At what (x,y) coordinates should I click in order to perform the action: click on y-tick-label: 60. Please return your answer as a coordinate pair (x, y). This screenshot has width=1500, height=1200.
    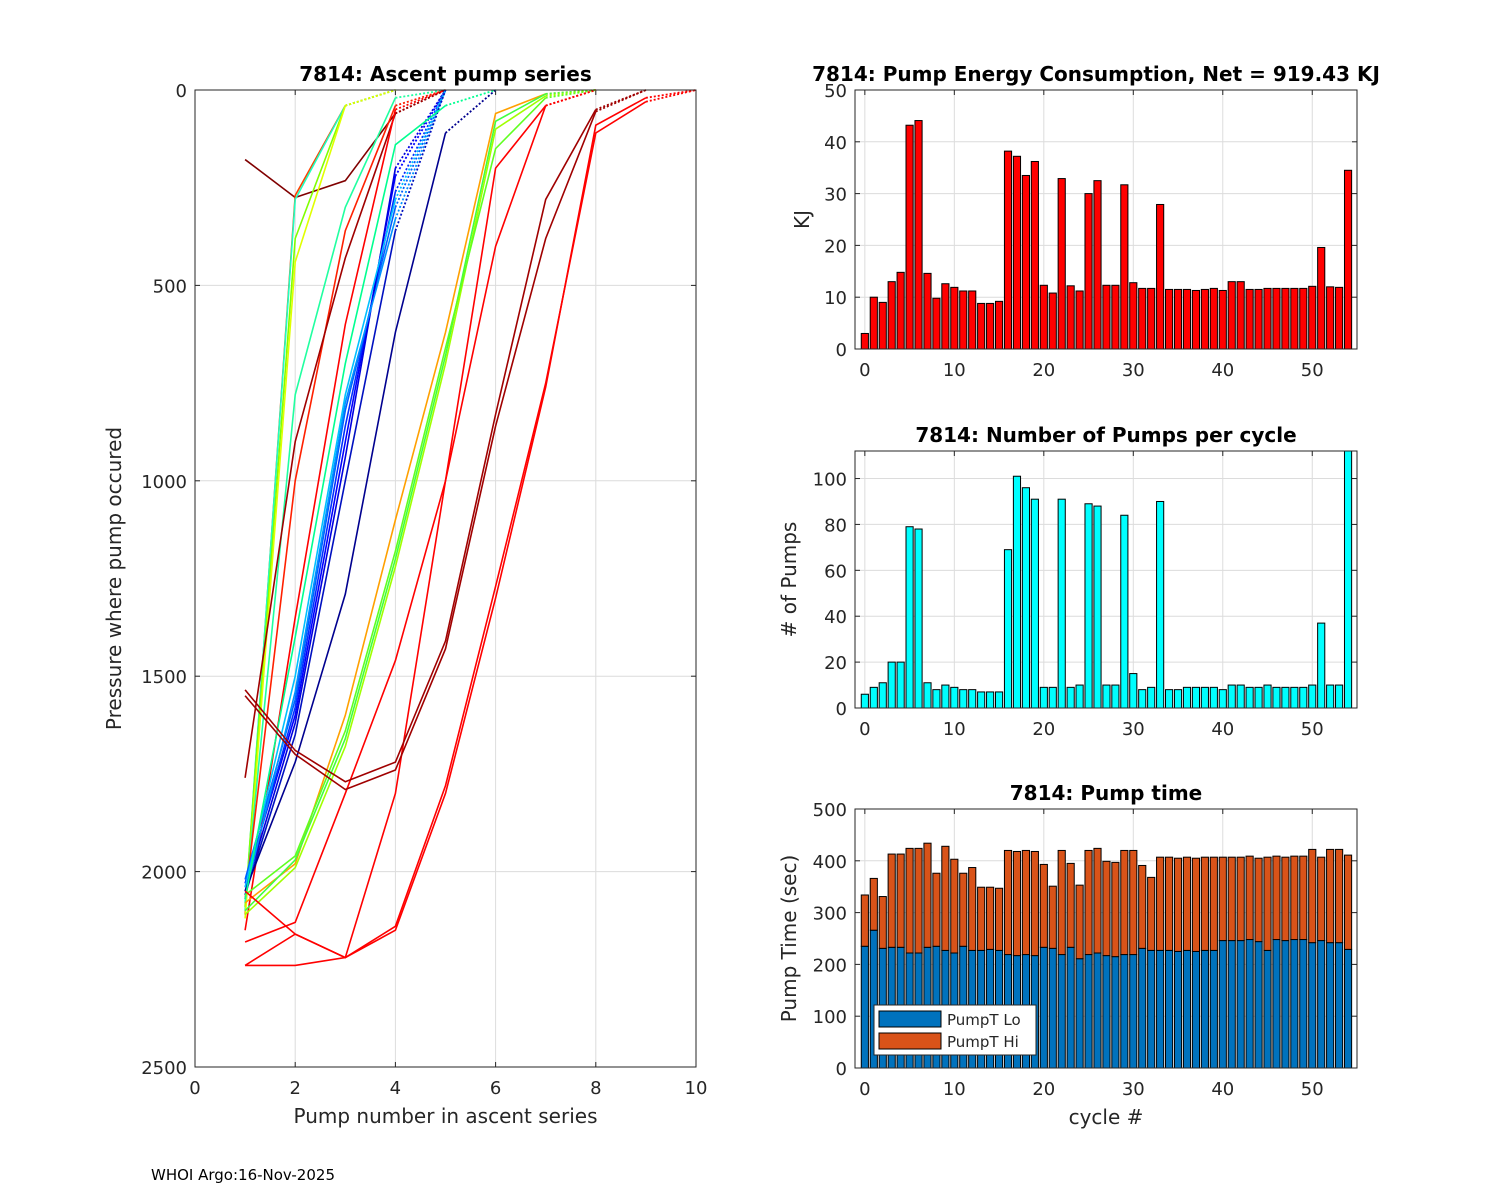
    Looking at the image, I should click on (835, 571).